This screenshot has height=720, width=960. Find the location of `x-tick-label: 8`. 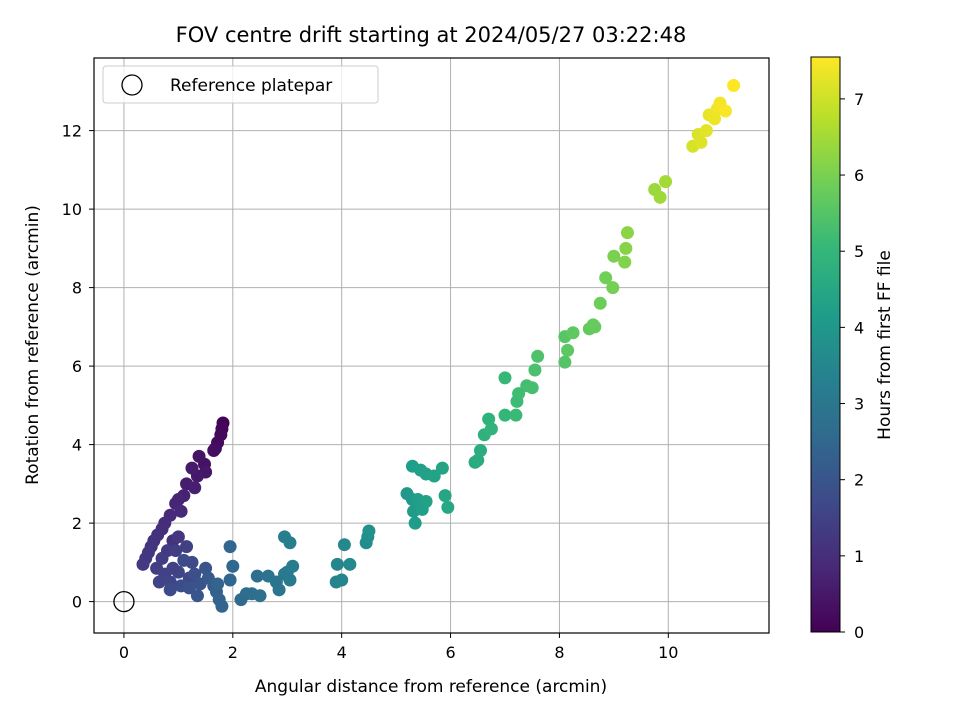

x-tick-label: 8 is located at coordinates (559, 652).